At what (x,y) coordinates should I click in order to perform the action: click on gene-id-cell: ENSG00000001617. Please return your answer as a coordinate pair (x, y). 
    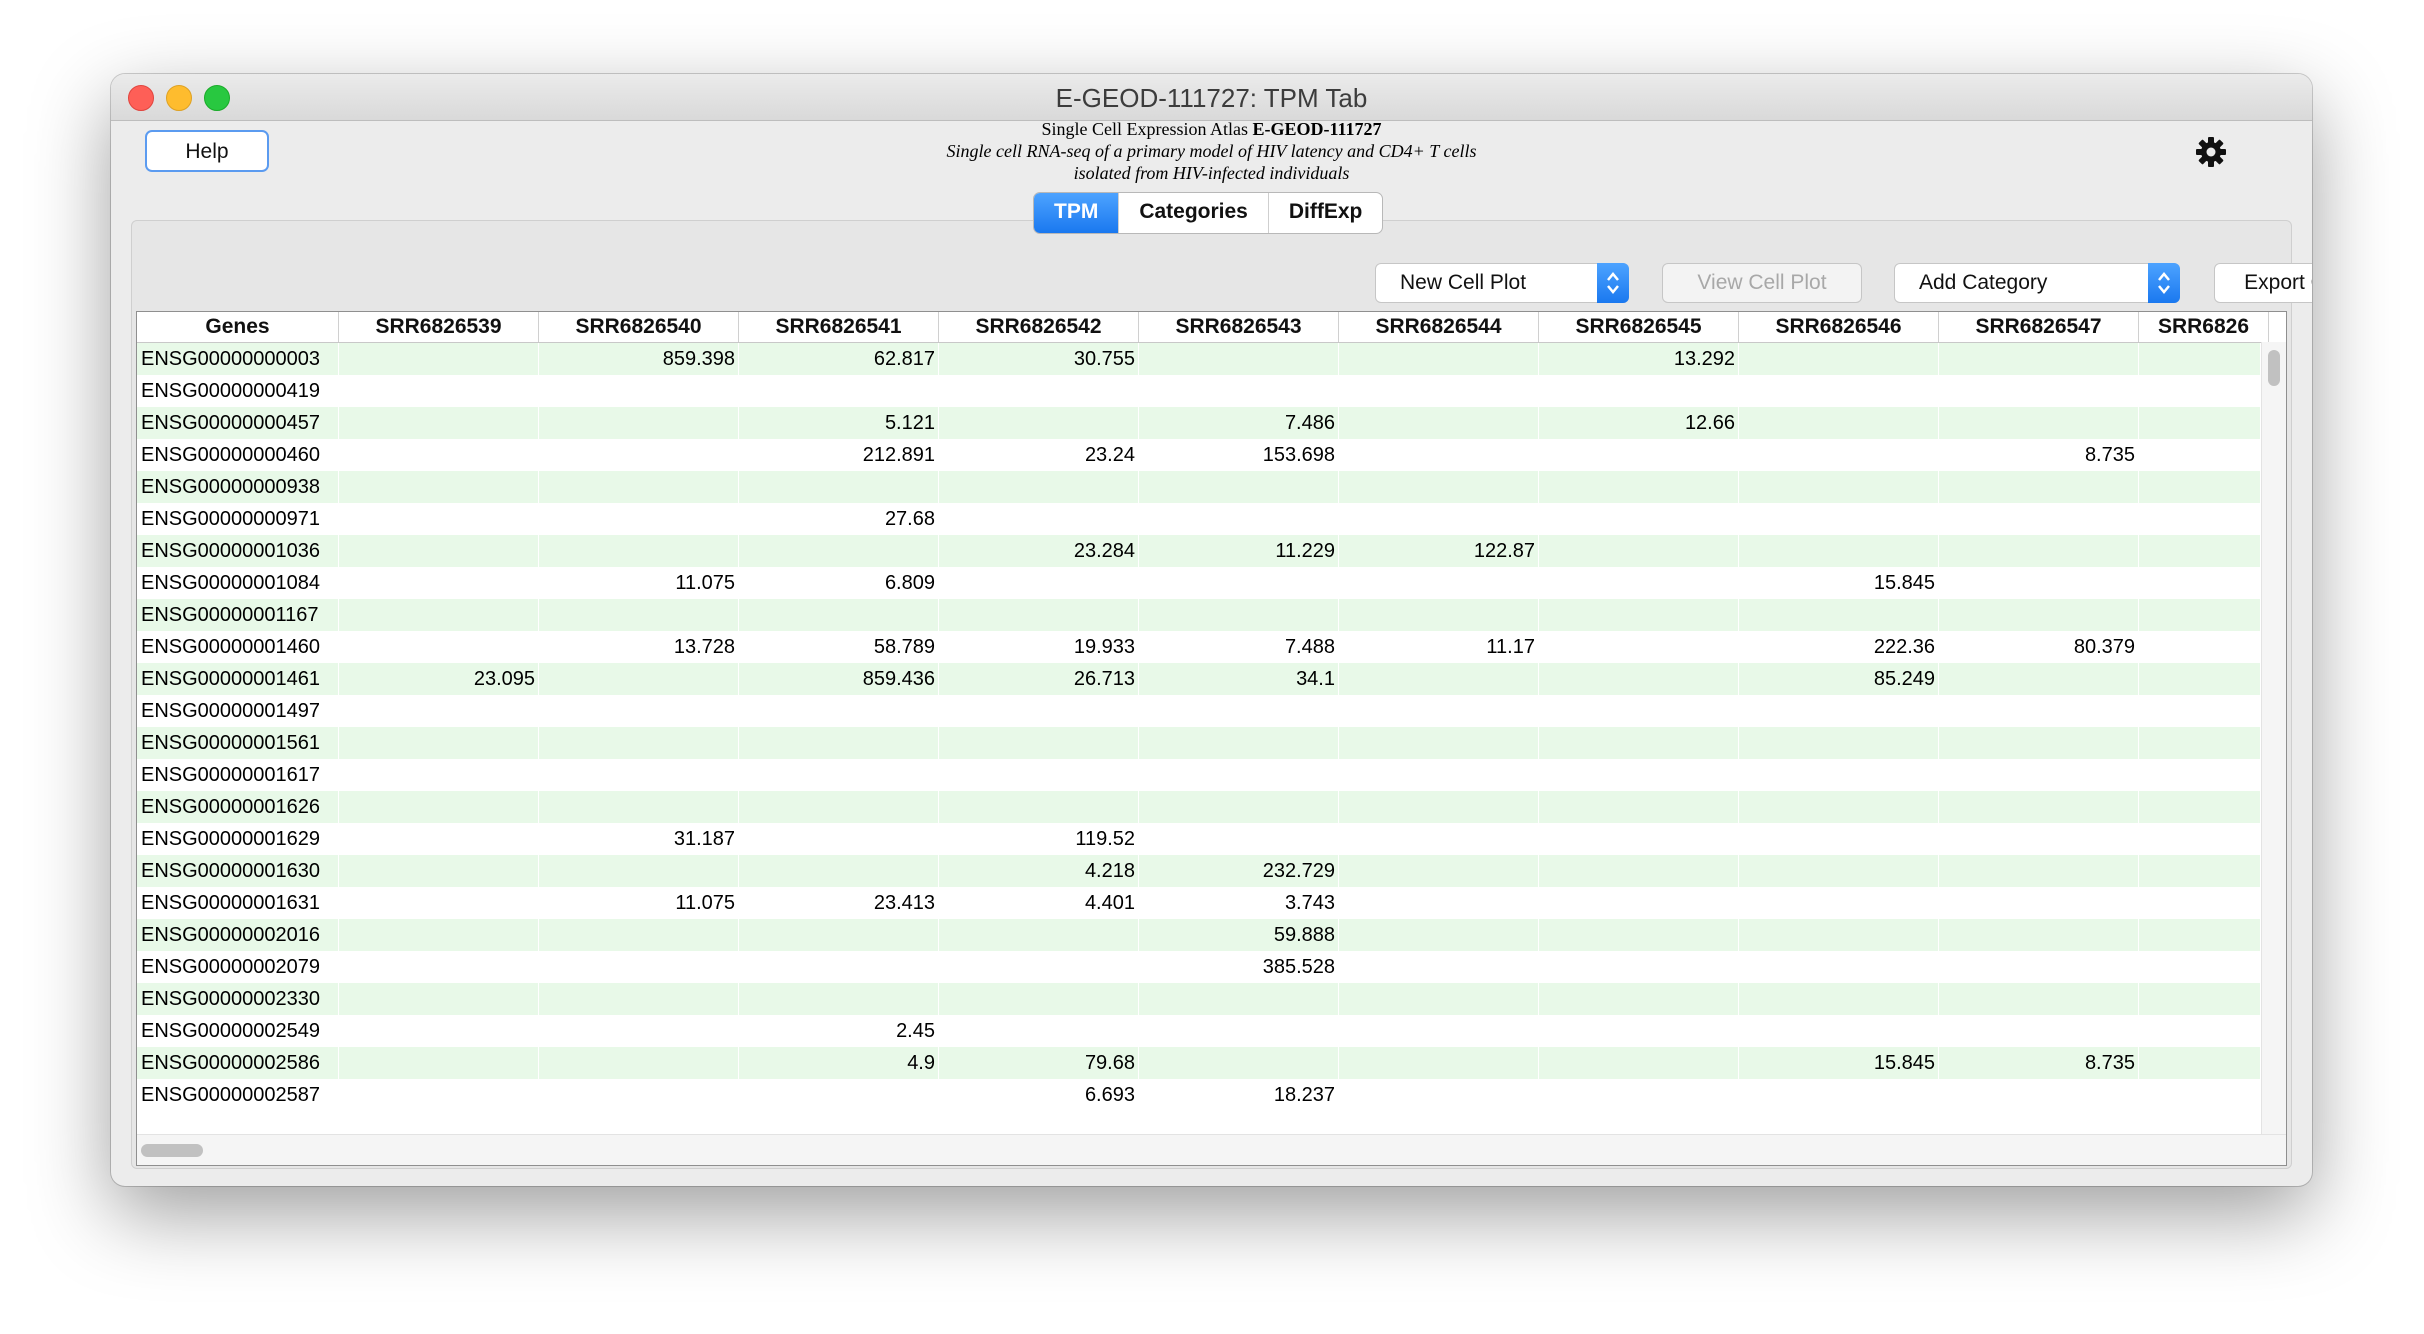
    Looking at the image, I should click on (238, 775).